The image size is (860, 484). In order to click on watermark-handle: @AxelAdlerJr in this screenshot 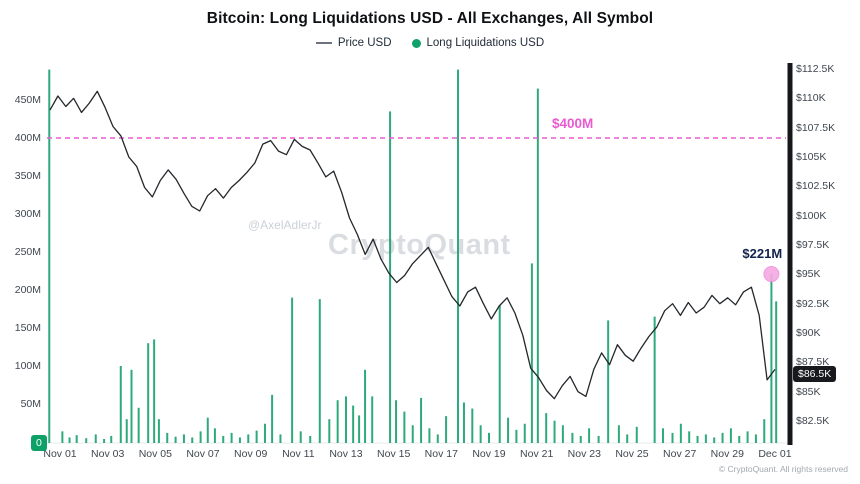, I will do `click(285, 225)`.